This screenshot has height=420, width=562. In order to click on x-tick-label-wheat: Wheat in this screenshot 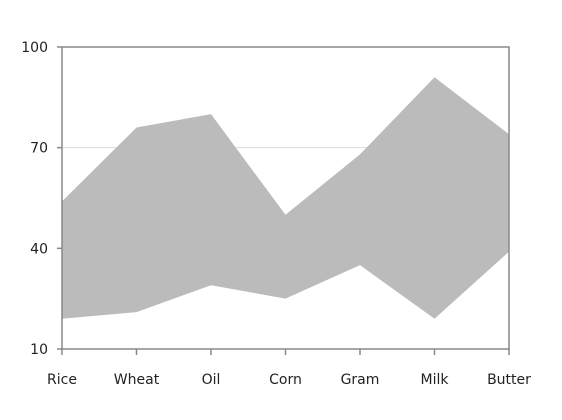, I will do `click(137, 380)`.